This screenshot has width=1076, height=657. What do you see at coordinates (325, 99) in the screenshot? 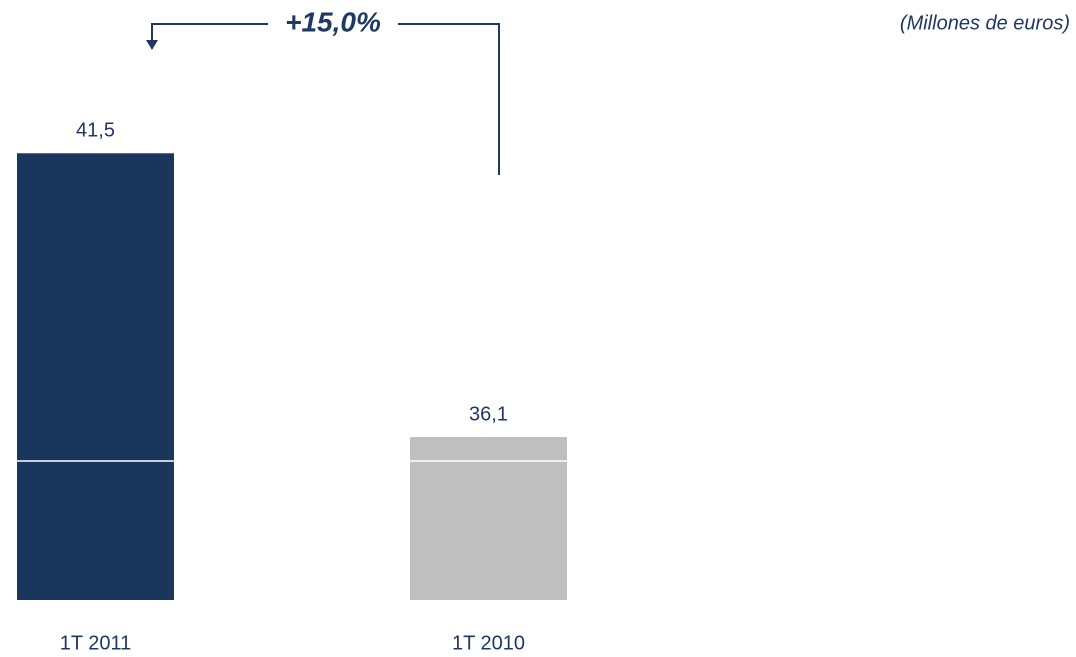
I see `comparison-arrow` at bounding box center [325, 99].